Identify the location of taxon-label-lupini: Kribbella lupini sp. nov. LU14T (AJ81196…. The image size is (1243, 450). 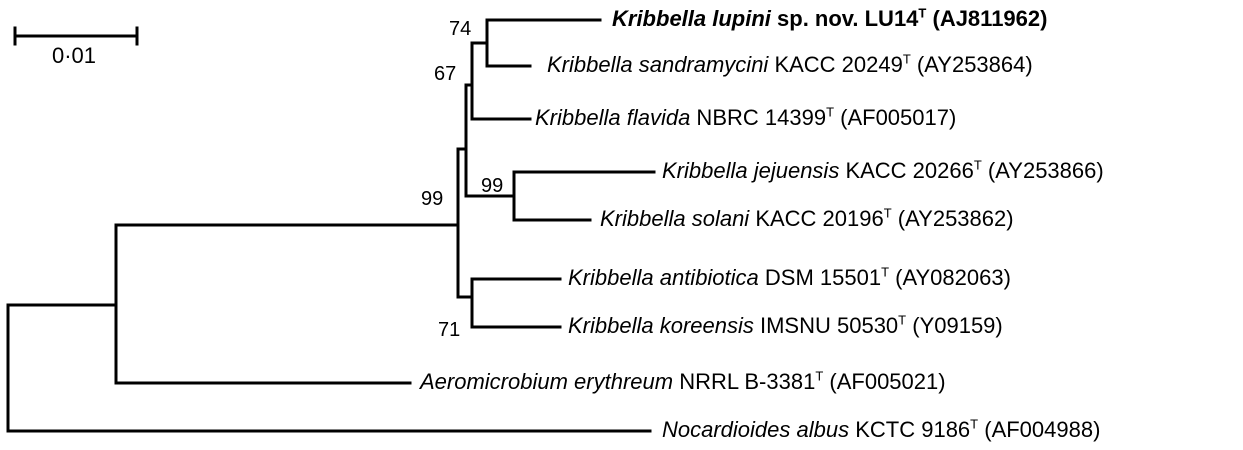
(830, 18).